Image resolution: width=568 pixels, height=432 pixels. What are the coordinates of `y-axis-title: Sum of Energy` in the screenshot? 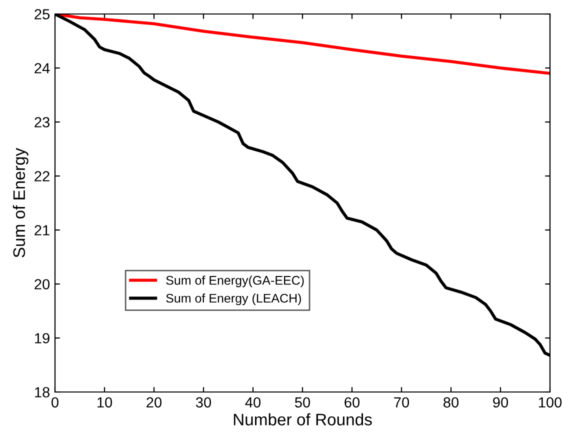 It's located at (20, 203).